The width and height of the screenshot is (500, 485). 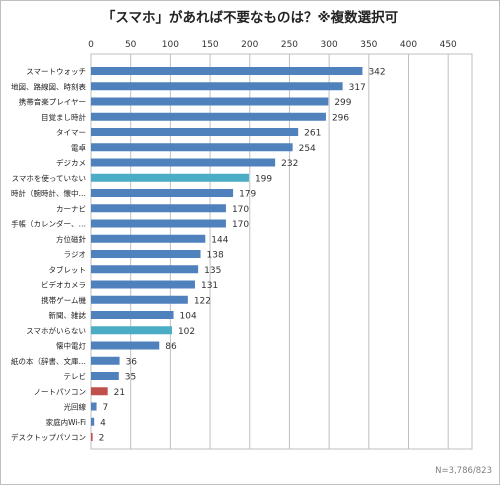 What do you see at coordinates (130, 378) in the screenshot?
I see `data-label: 35` at bounding box center [130, 378].